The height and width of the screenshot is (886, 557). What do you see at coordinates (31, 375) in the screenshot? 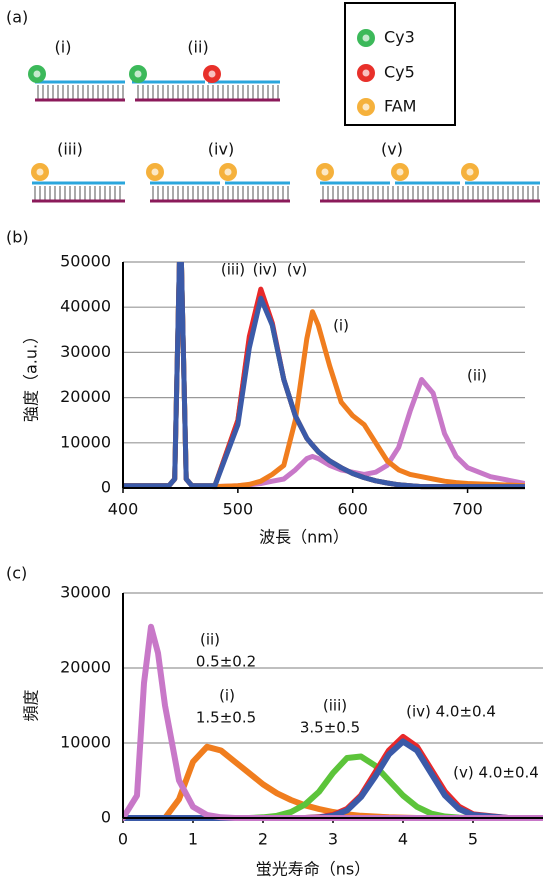
I see `y-axis-title: 強度（a.u.）` at bounding box center [31, 375].